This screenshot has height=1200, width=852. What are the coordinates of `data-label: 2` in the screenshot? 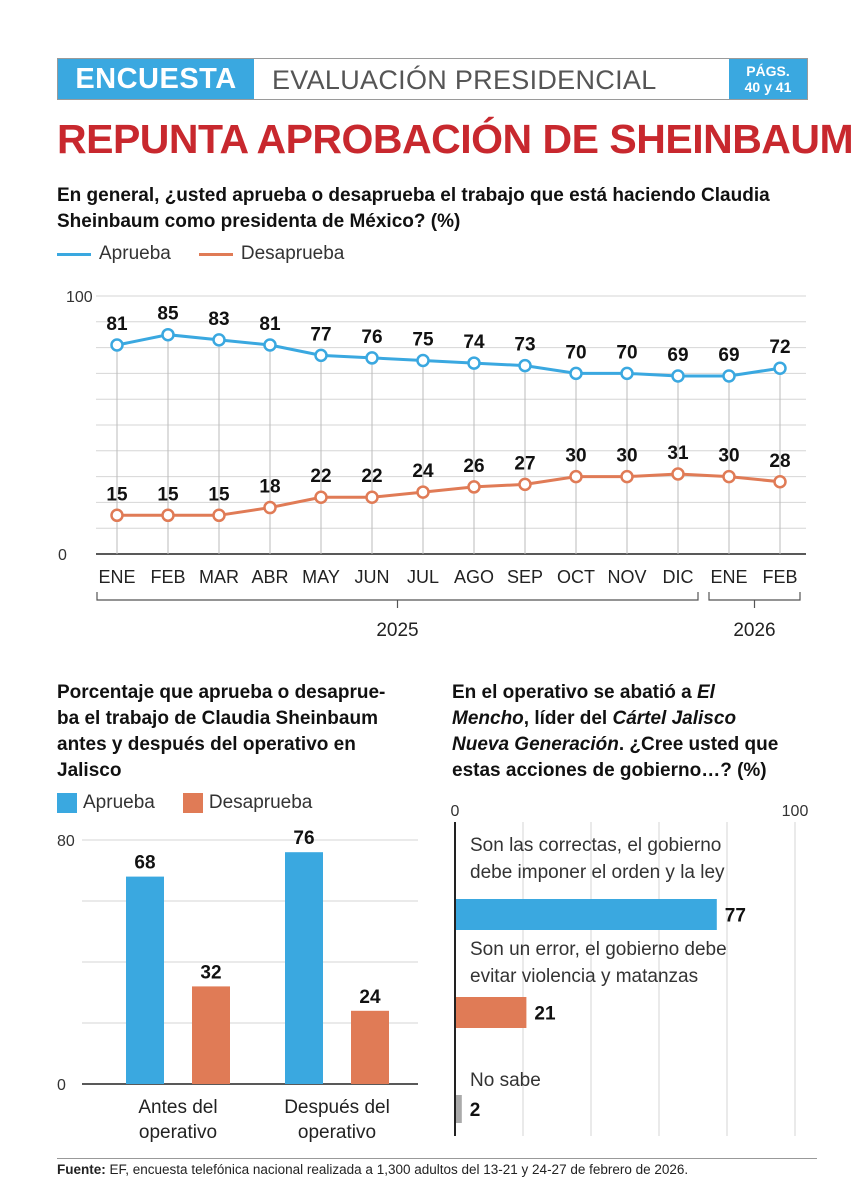 It's located at (475, 1110).